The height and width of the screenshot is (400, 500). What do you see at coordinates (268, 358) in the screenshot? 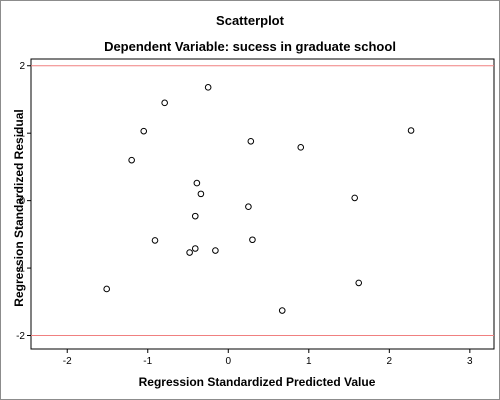
I see `x-axis-ticks: -2 -1 0 1 2 3` at bounding box center [268, 358].